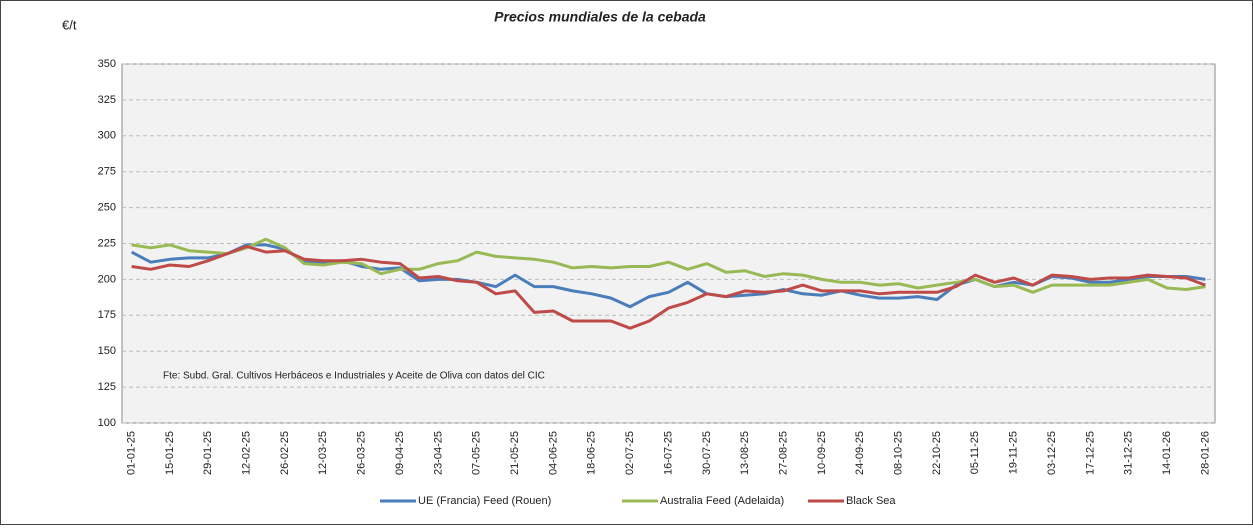 The height and width of the screenshot is (530, 1253). Describe the element at coordinates (899, 453) in the screenshot. I see `x-tick-label: 08-10-25` at that location.